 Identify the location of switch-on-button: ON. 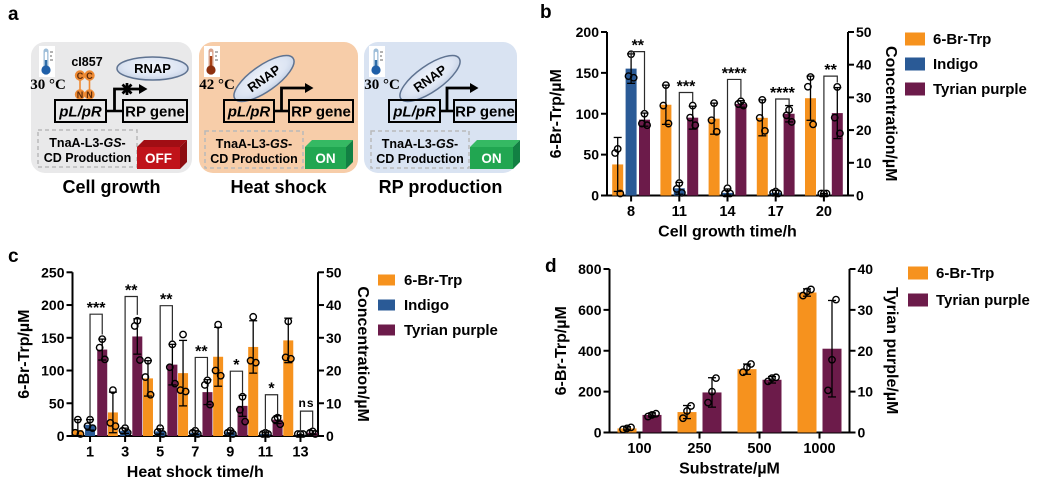
(329, 154).